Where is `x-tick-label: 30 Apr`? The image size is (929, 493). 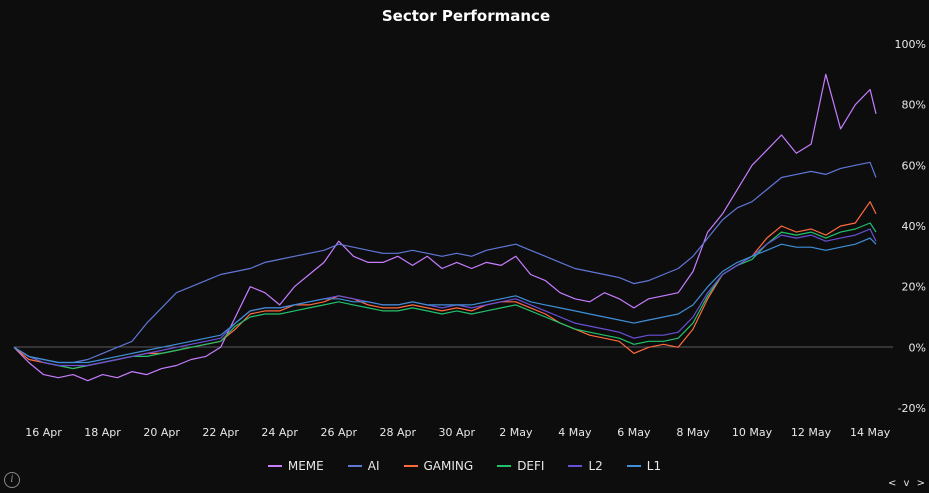 x-tick-label: 30 Apr is located at coordinates (457, 432).